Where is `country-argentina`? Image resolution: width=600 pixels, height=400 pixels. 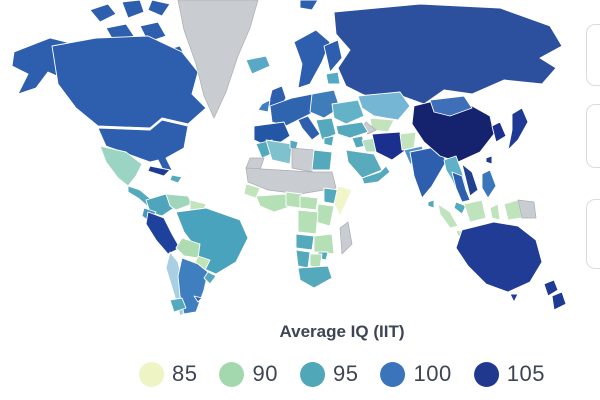 country-argentina is located at coordinates (193, 286).